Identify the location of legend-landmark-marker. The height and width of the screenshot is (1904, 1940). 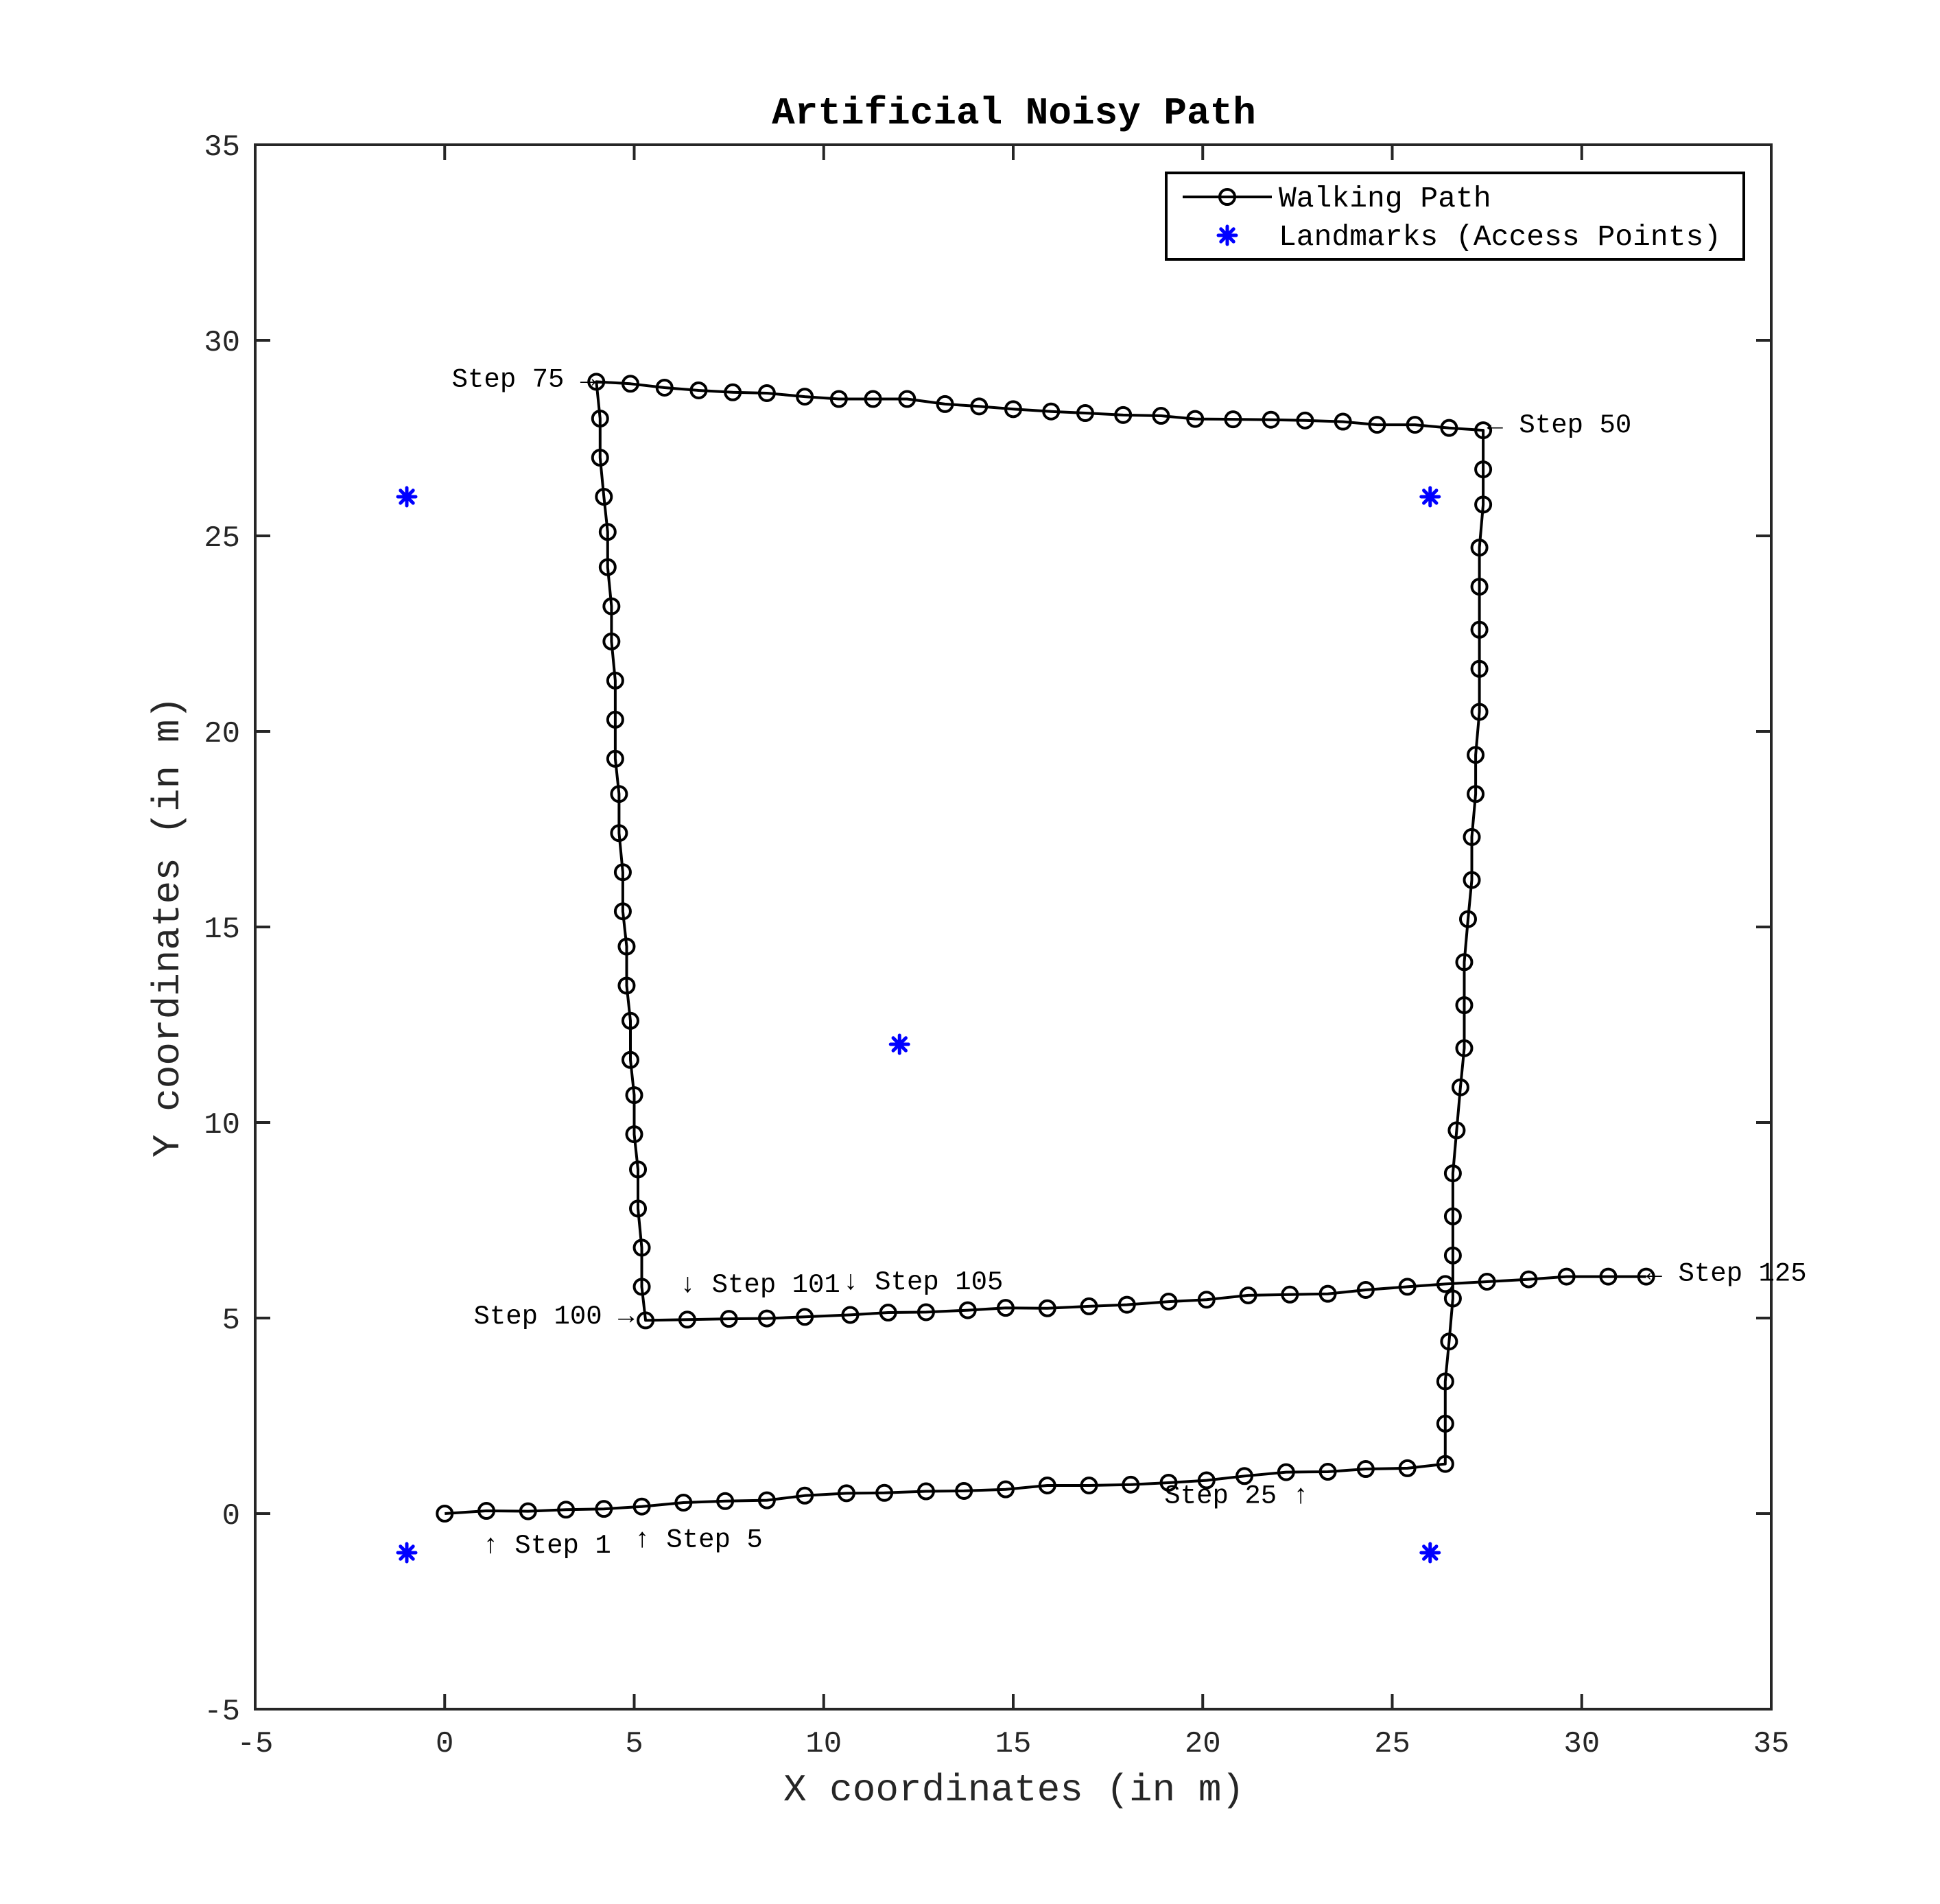
(1227, 235).